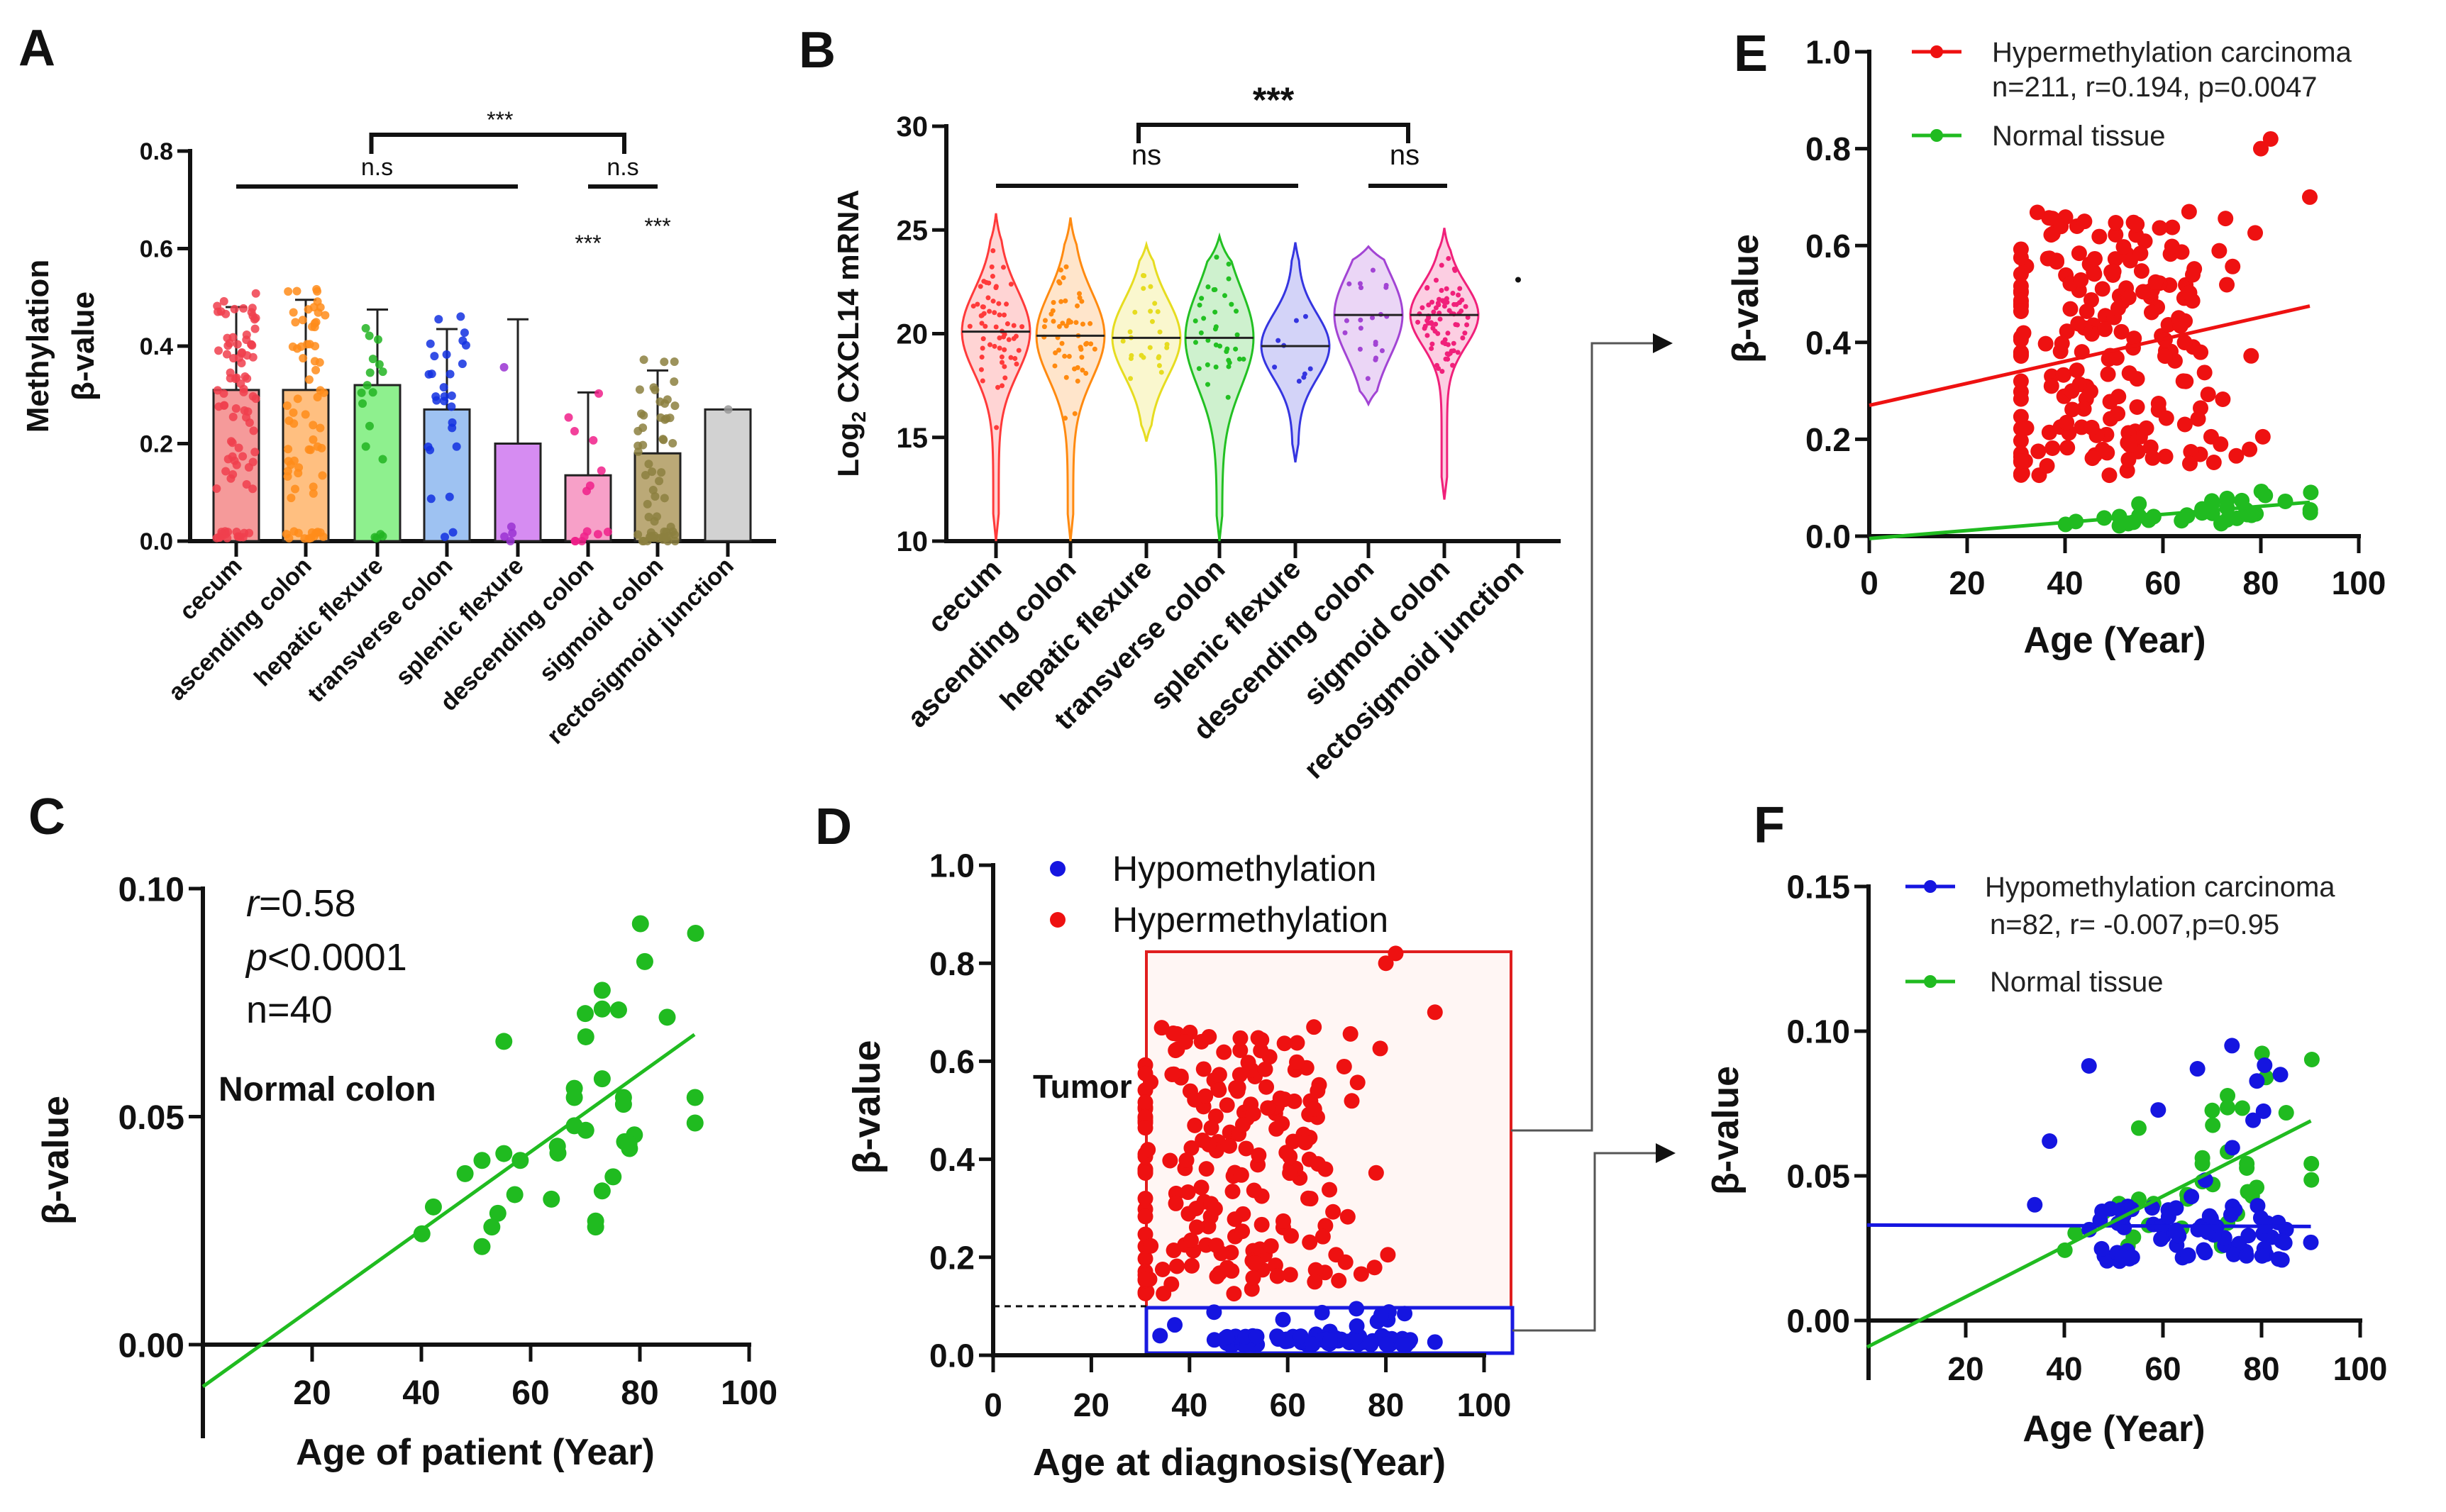 The image size is (2446, 1512). Describe the element at coordinates (1250, 920) in the screenshot. I see `legend-label: Hypermethylation` at that location.